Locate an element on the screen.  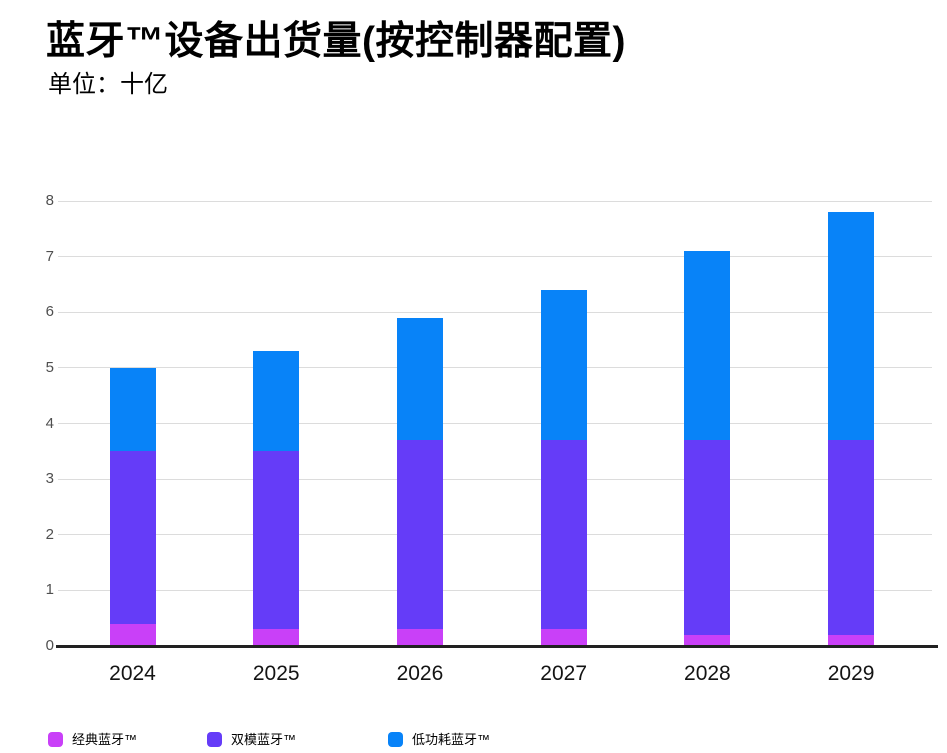
y-axis-tick-8: 8 is located at coordinates (49, 200).